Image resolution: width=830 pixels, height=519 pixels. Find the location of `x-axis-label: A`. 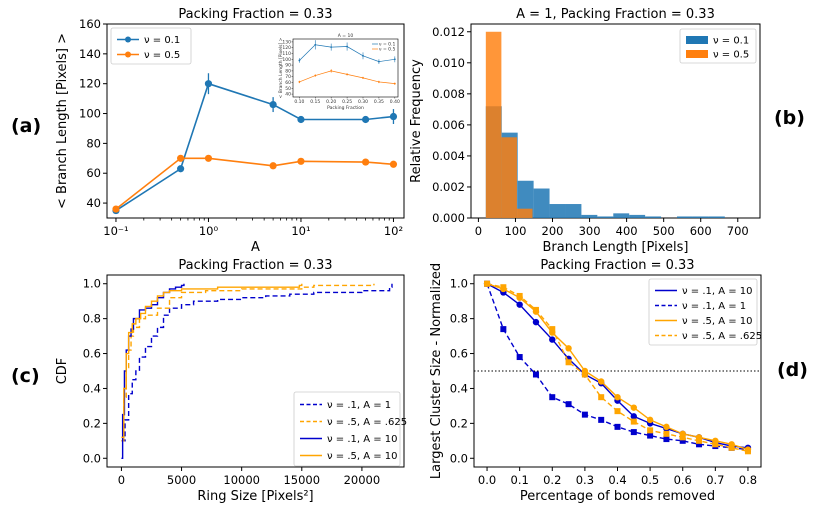

x-axis-label: A is located at coordinates (255, 247).